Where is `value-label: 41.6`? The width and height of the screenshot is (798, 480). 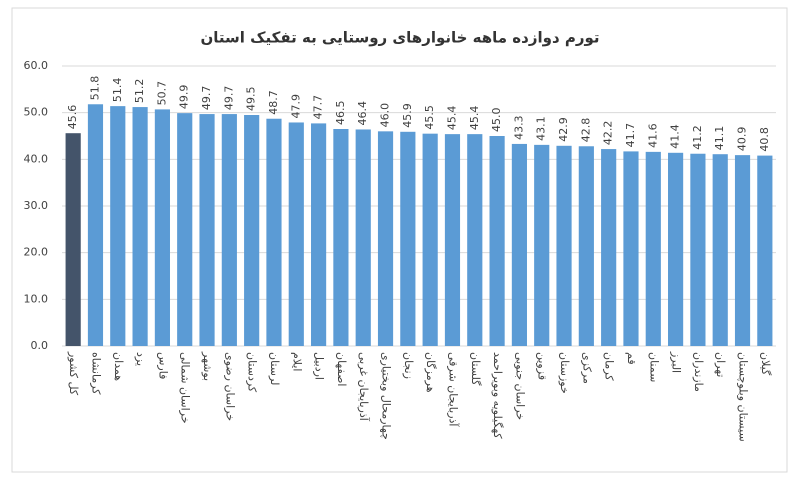
value-label: 41.6 is located at coordinates (652, 135).